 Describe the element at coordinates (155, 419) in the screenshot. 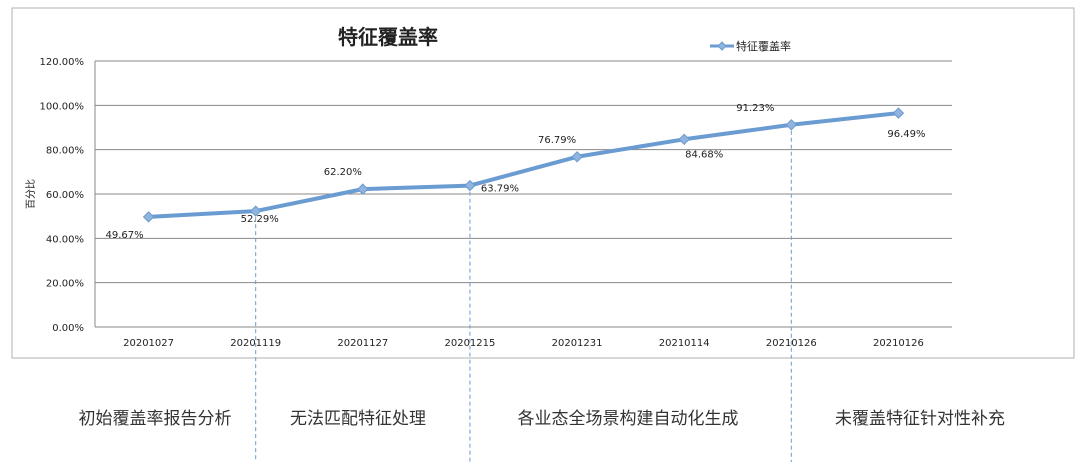

I see `phase-label: 初始覆盖率报告分析` at that location.